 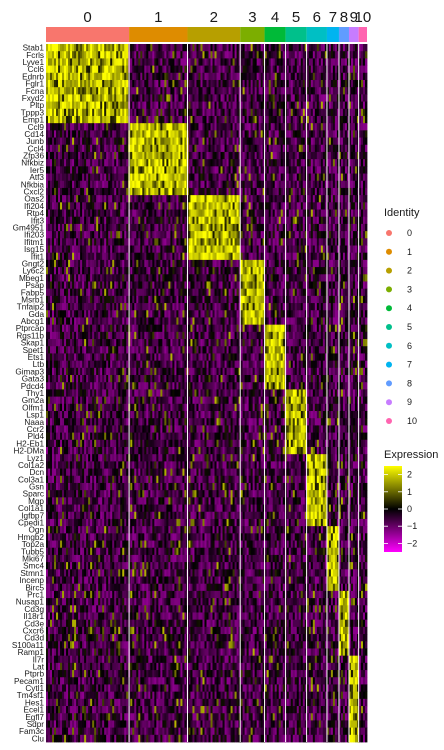 What do you see at coordinates (49, 393) in the screenshot?
I see `heatmap-column` at bounding box center [49, 393].